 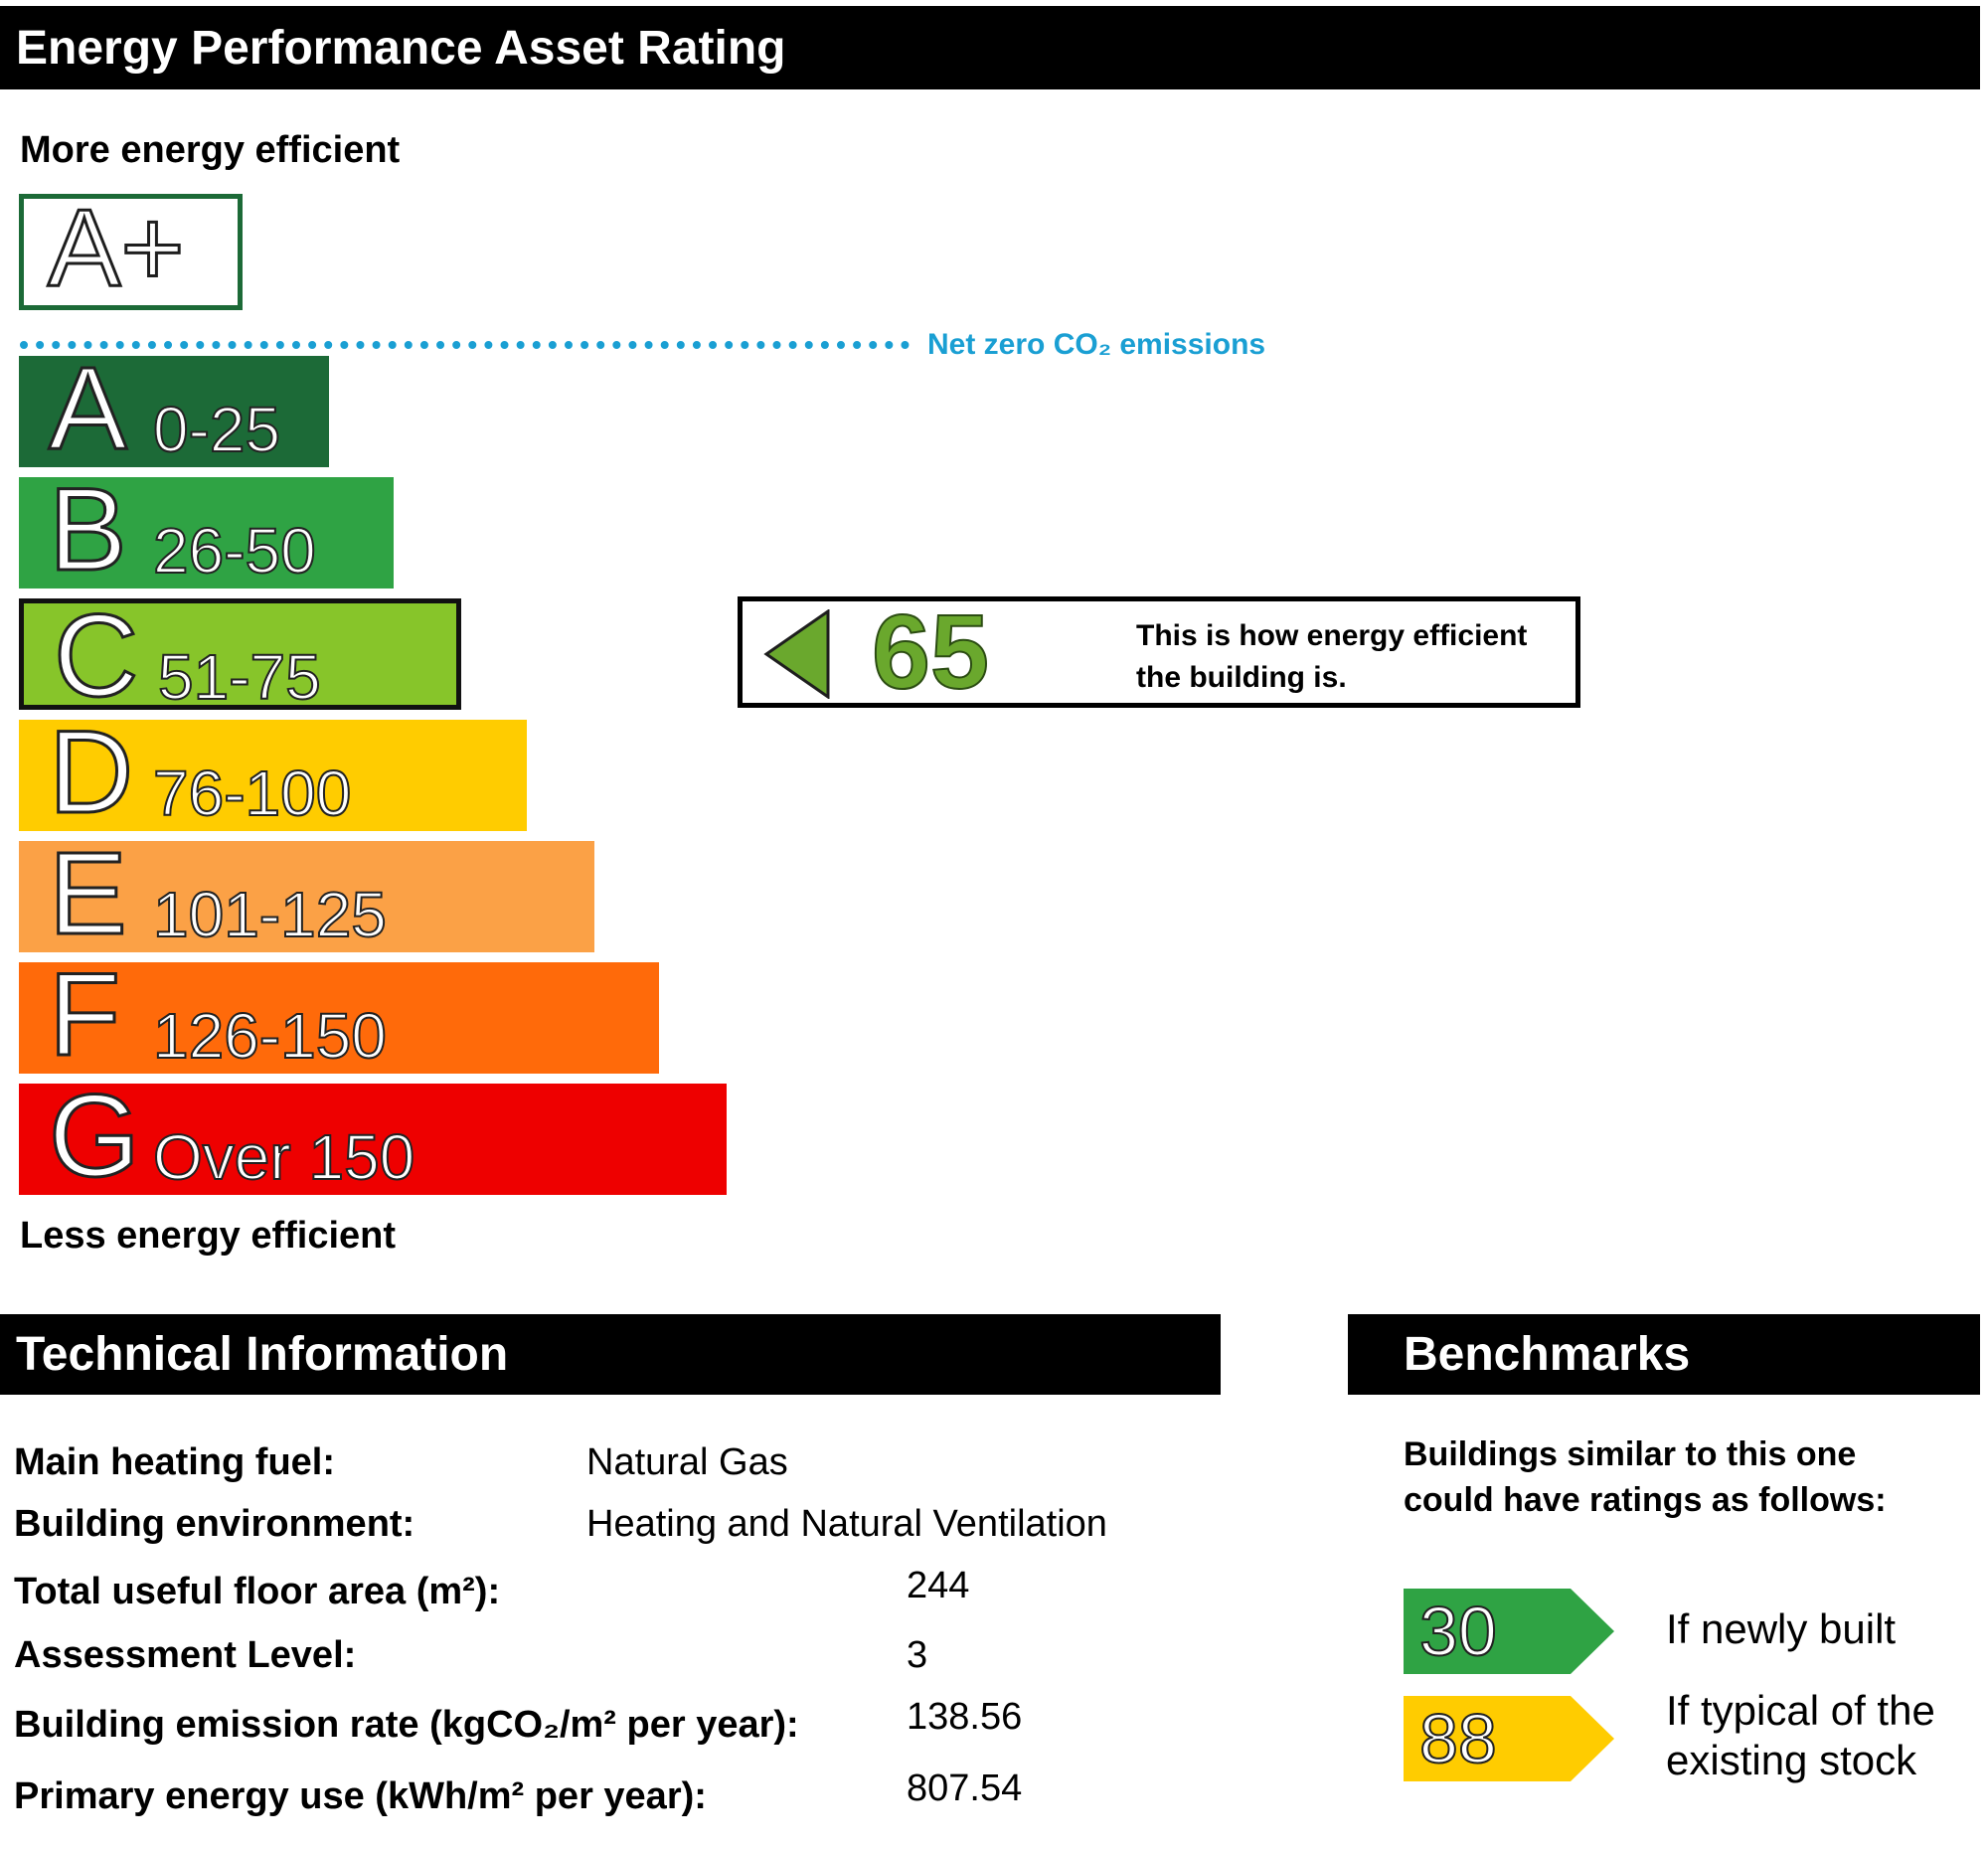 I want to click on band-c: C 51-75, so click(x=240, y=656).